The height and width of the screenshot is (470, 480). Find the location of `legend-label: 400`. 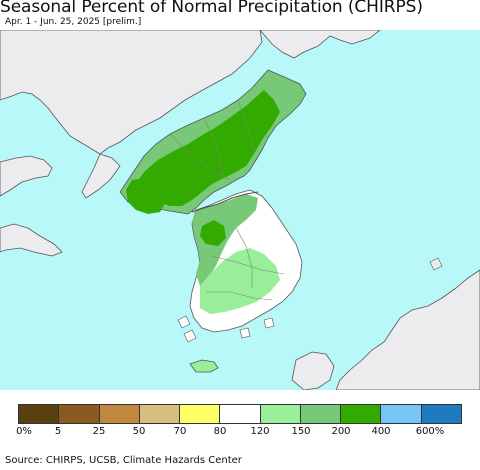

legend-label: 400 is located at coordinates (381, 431).